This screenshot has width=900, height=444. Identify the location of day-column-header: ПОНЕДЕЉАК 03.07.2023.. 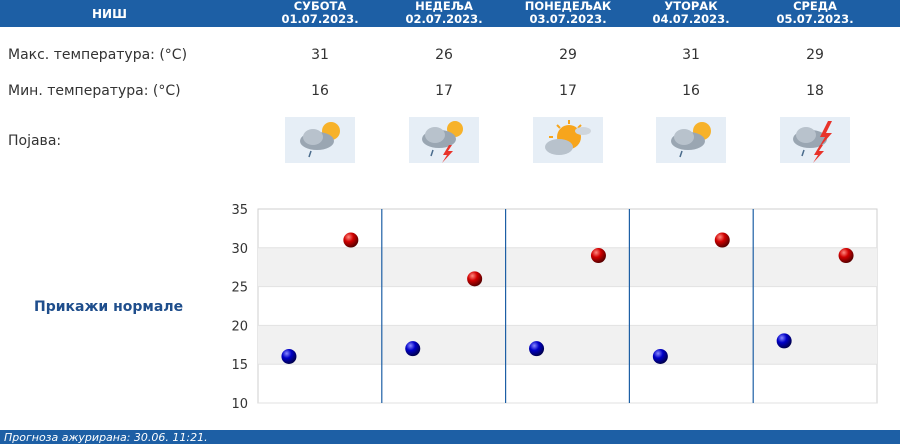
(568, 13).